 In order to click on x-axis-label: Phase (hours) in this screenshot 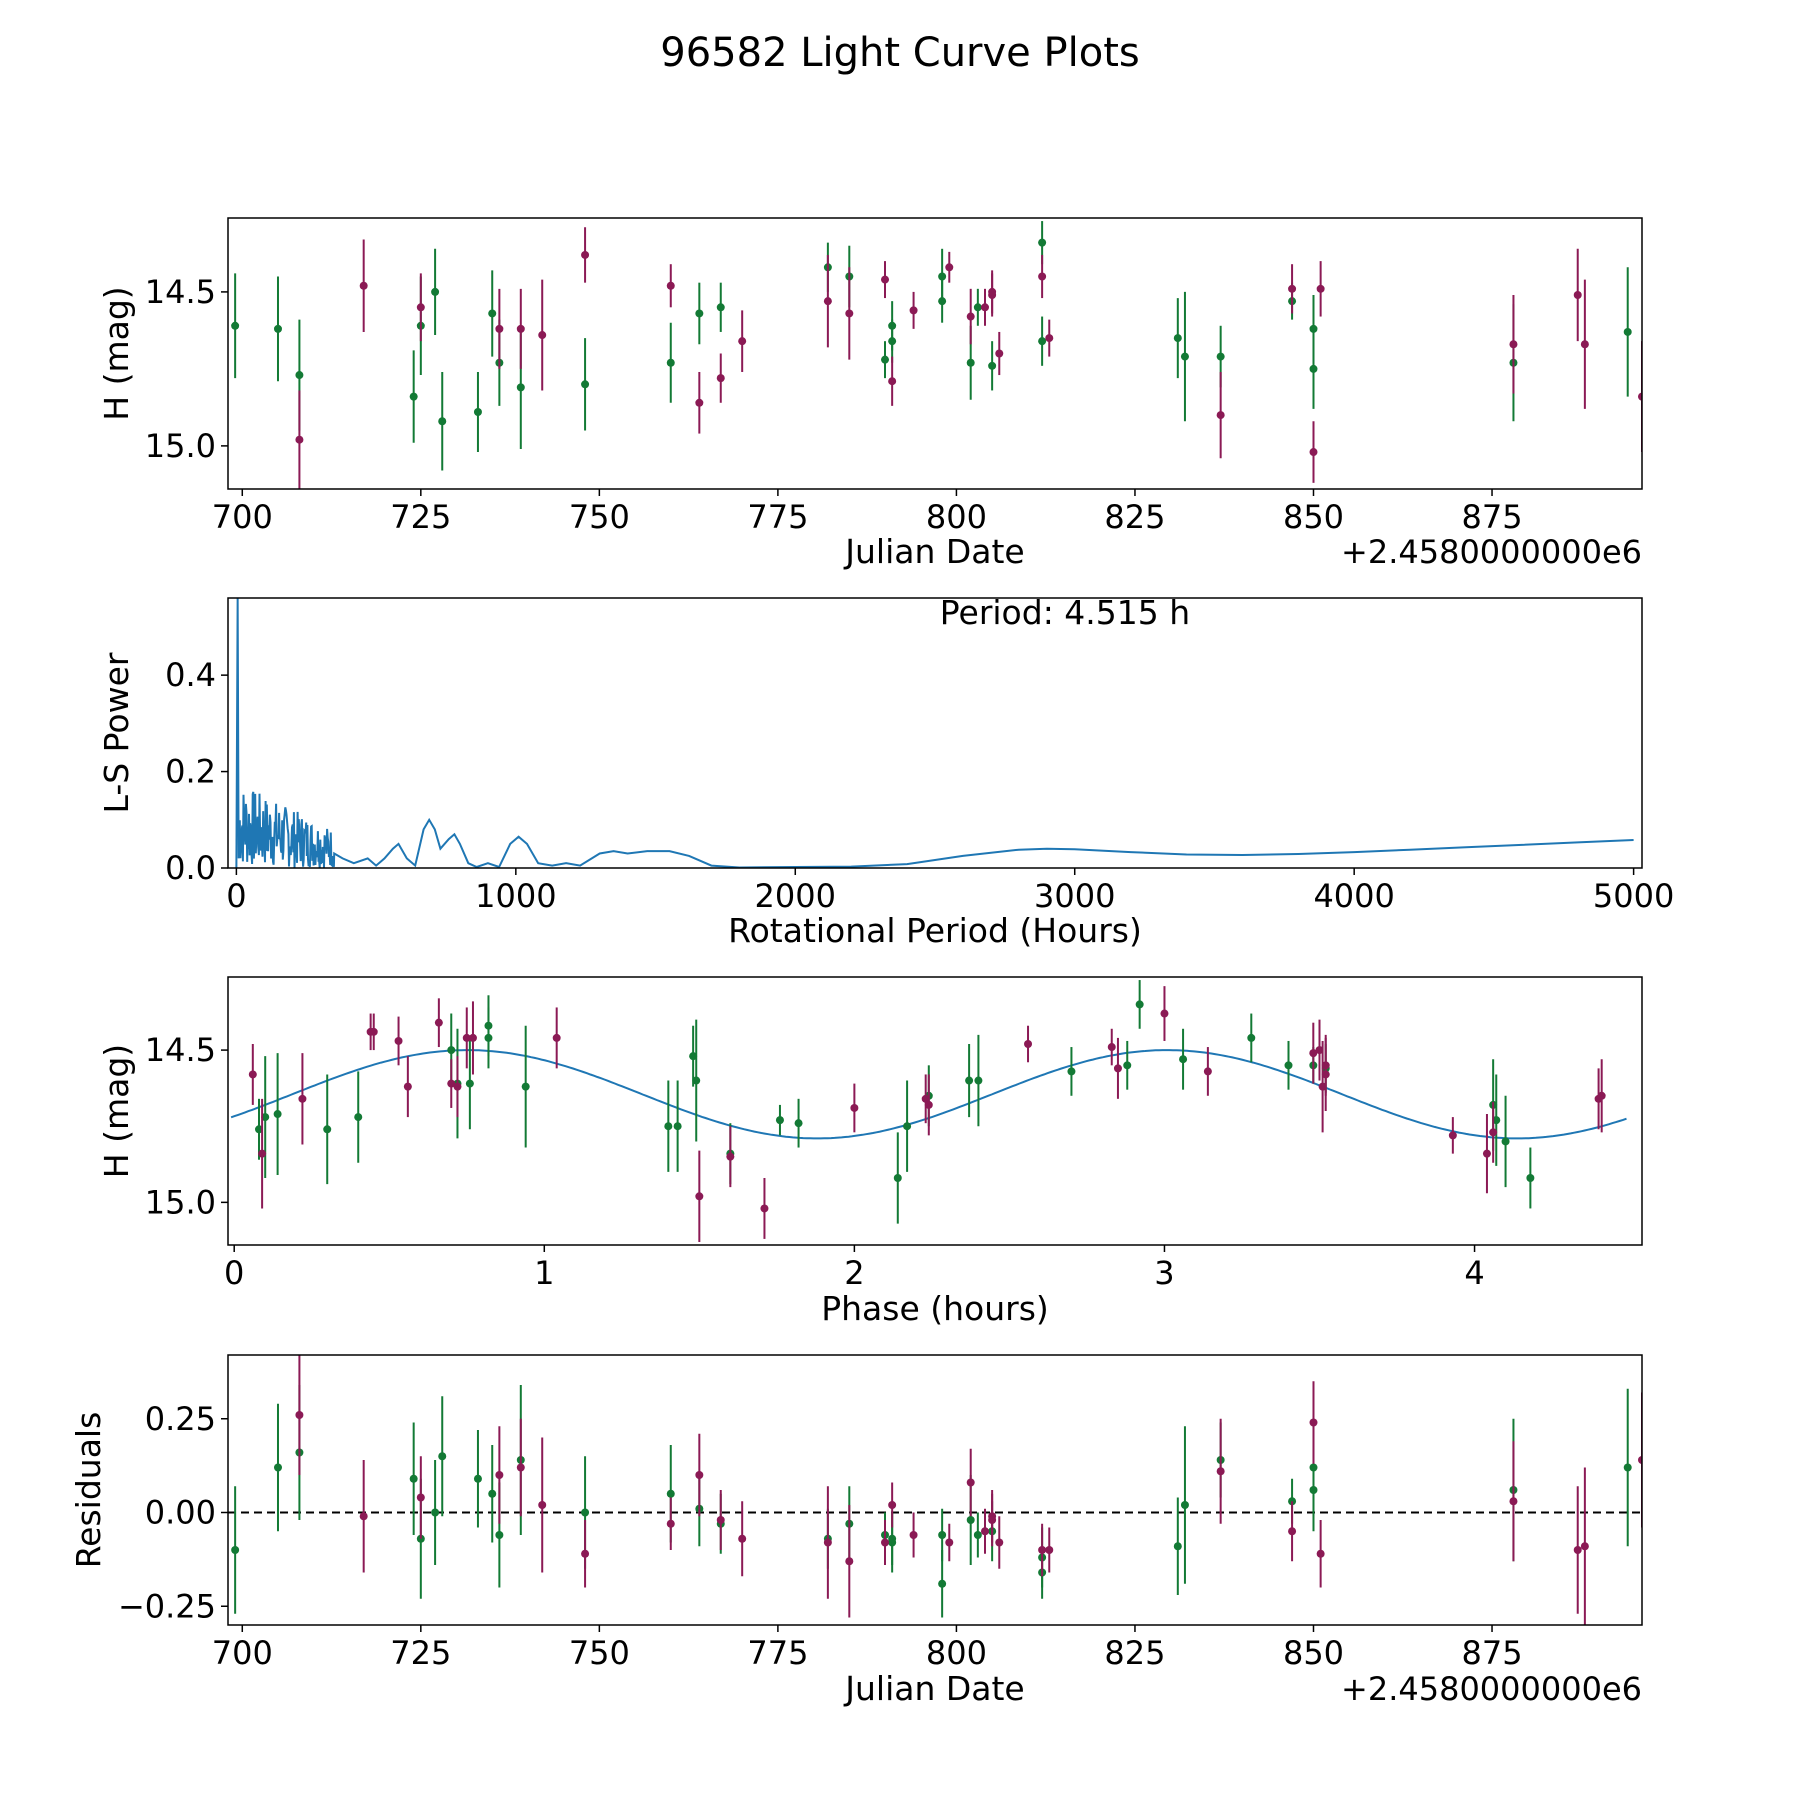, I will do `click(935, 1308)`.